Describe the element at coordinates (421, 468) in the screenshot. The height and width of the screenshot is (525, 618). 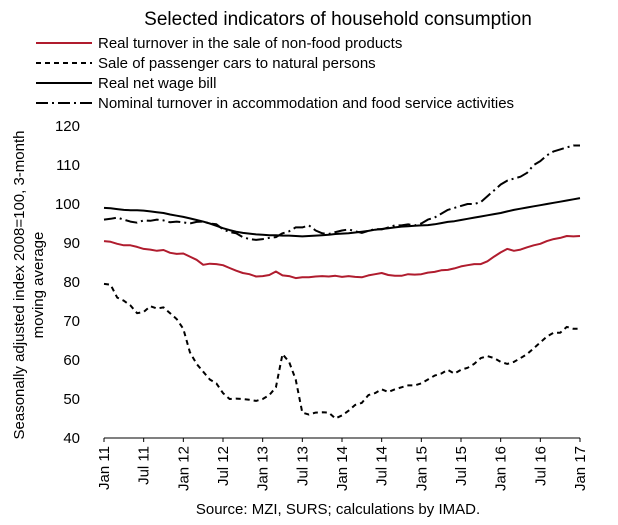
I see `x-tick-label: Jan 15` at that location.